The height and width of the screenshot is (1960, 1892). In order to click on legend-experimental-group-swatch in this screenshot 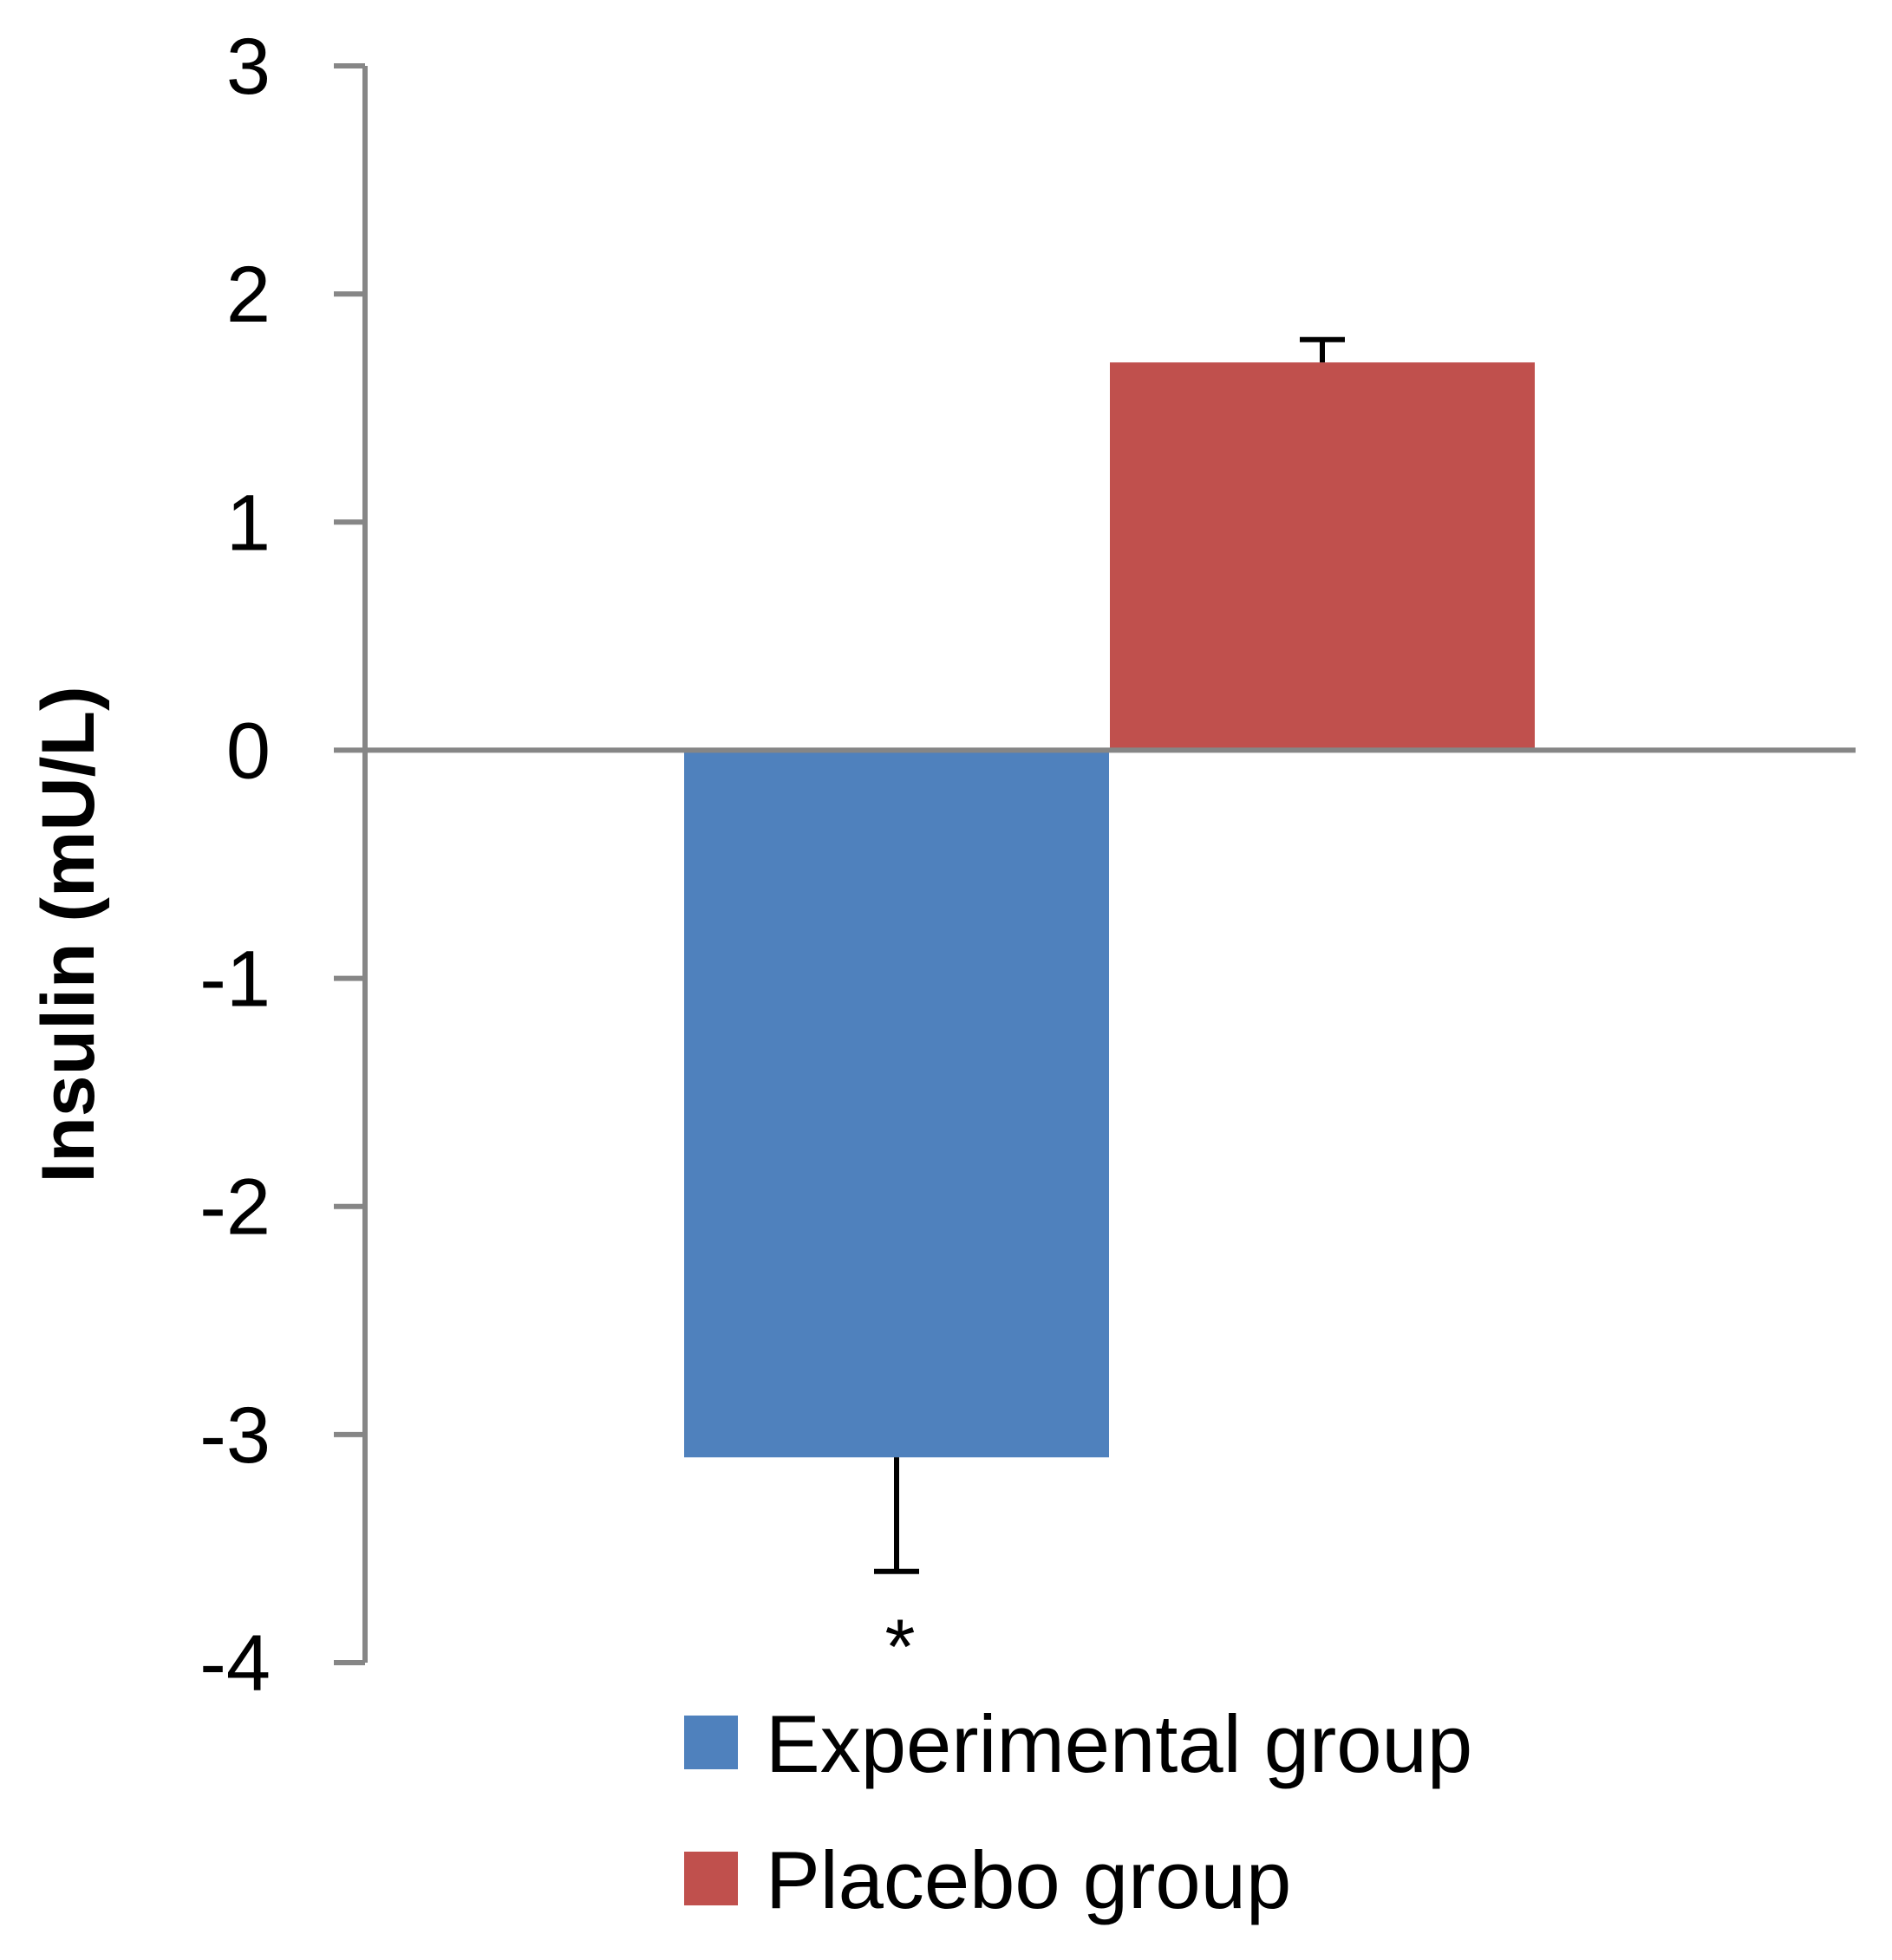, I will do `click(711, 1742)`.